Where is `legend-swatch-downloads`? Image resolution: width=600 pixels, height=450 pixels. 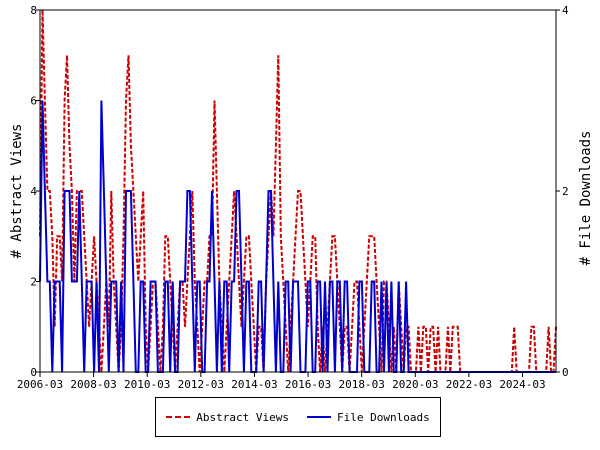
legend-swatch-downloads is located at coordinates (319, 417).